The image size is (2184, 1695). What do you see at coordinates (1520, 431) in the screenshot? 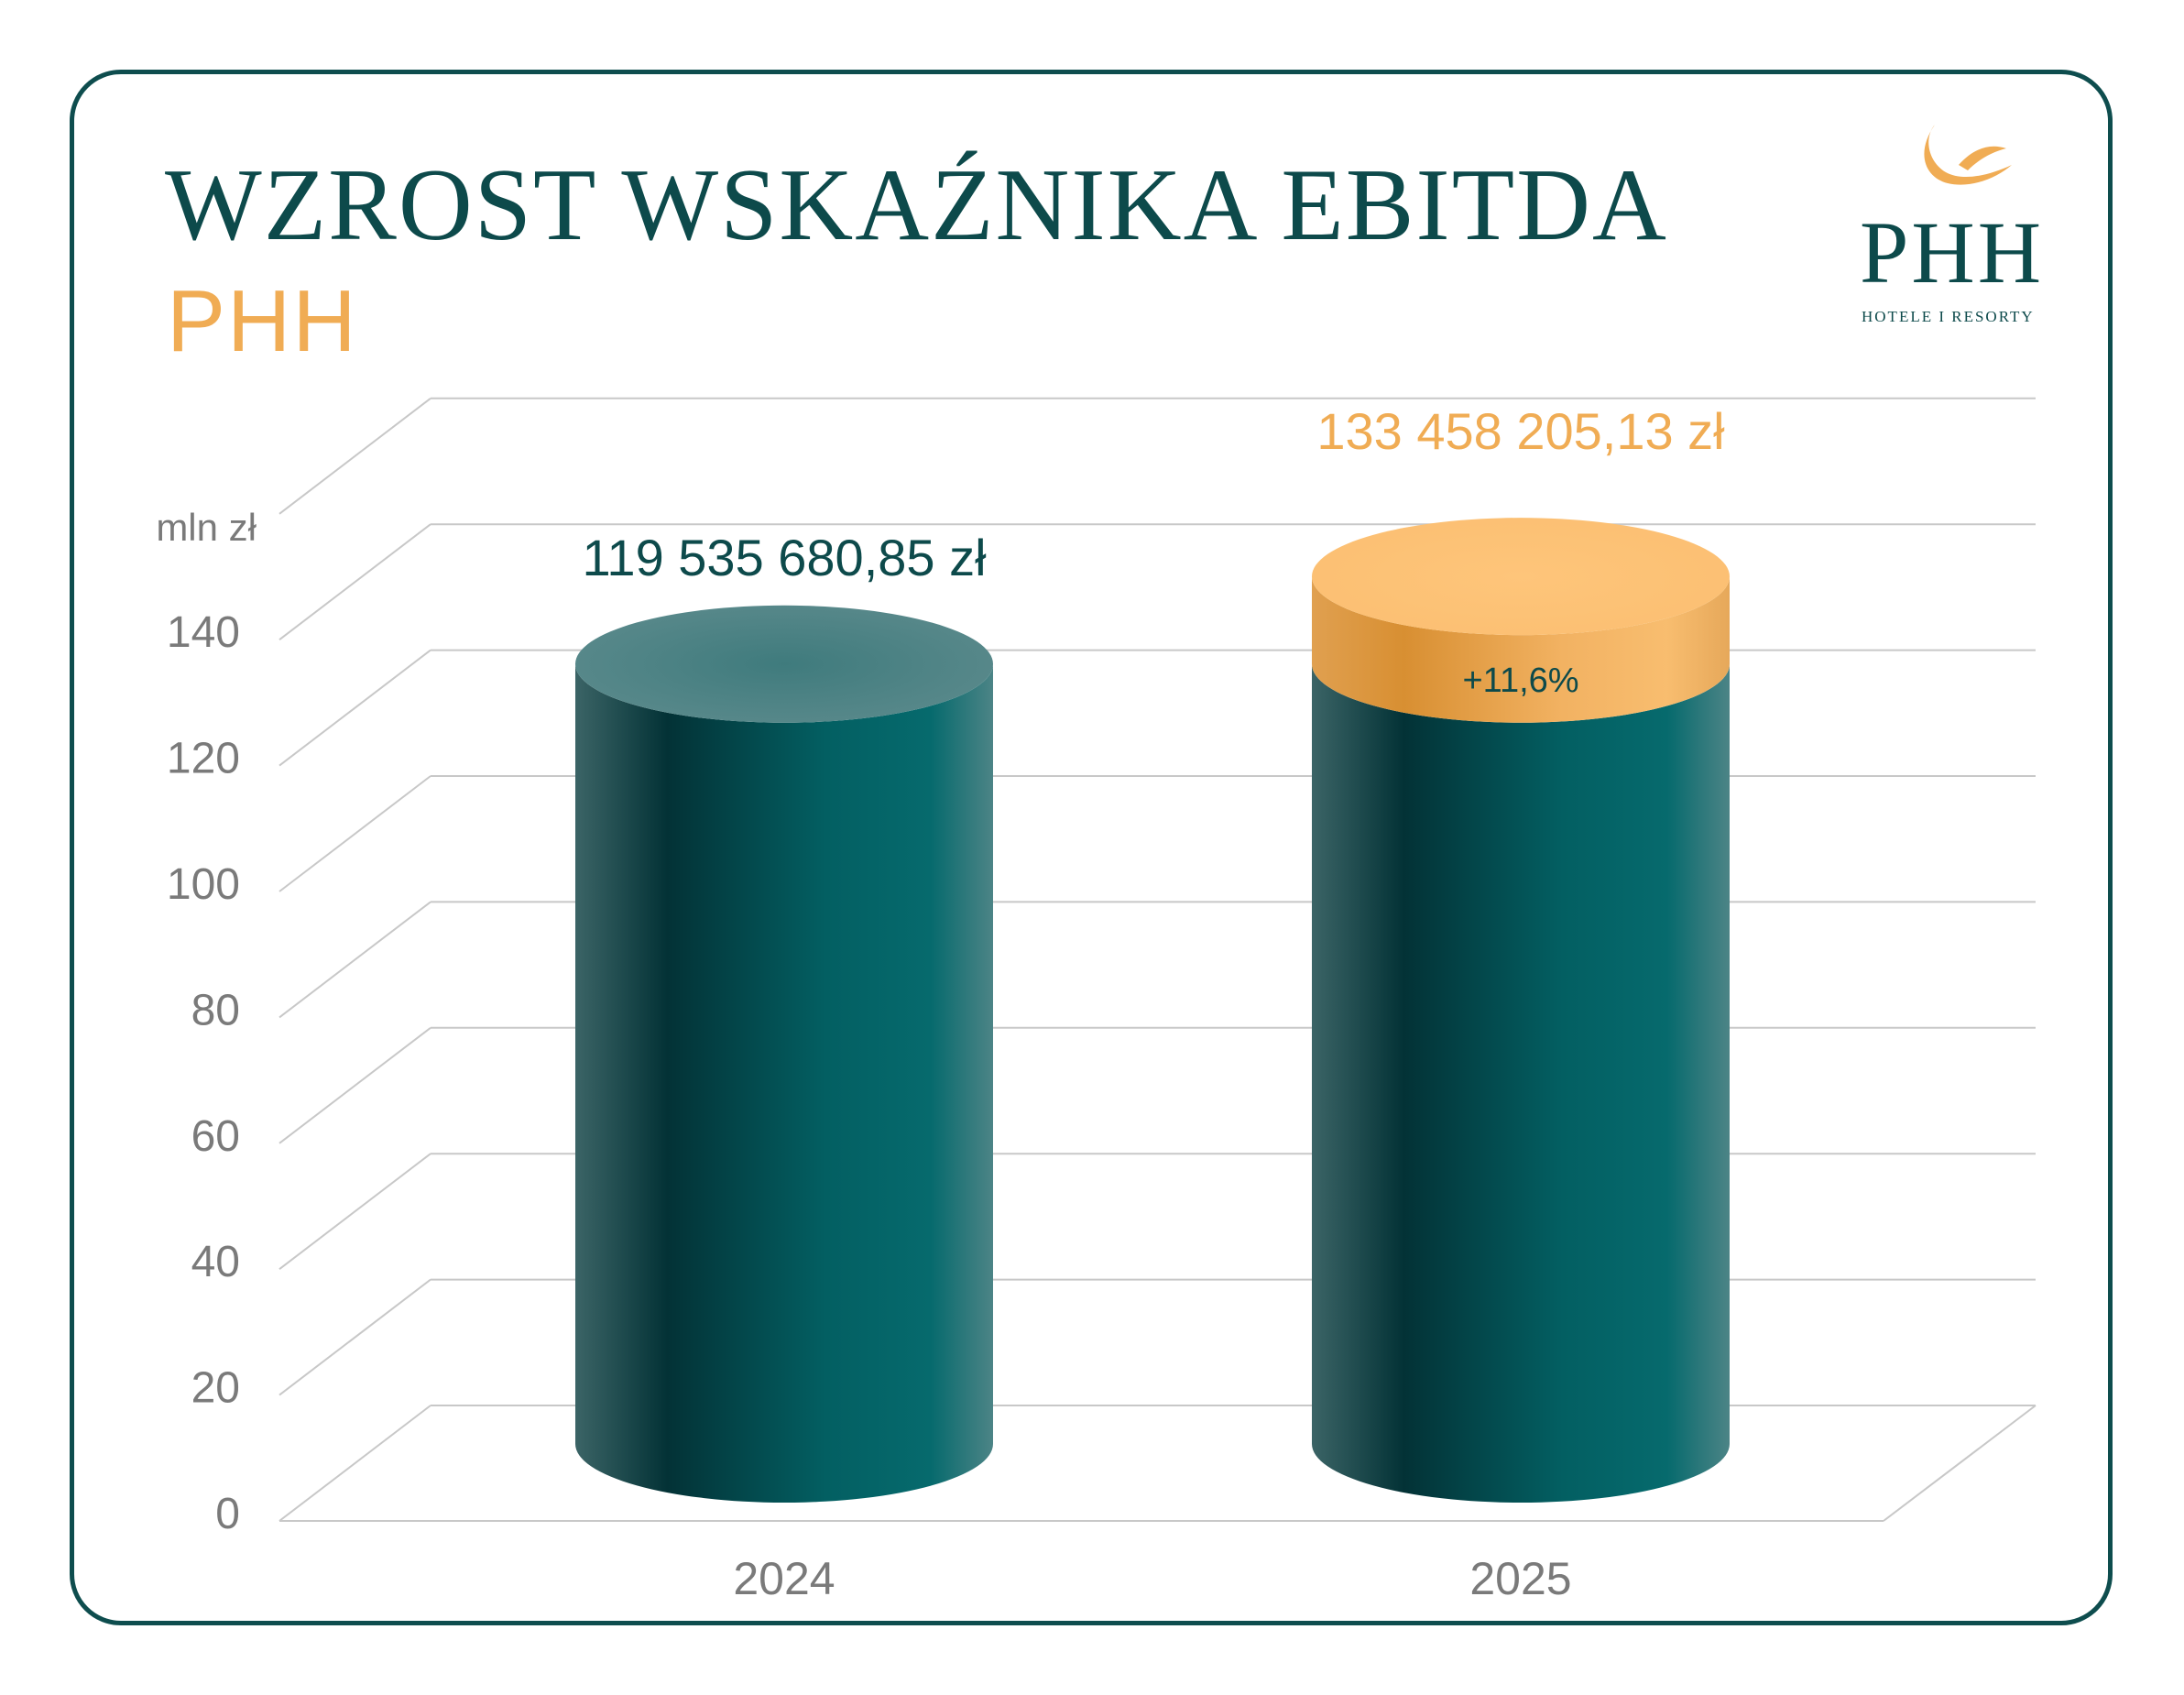
I see `value-label-2025: 133 458 205,13 zł` at bounding box center [1520, 431].